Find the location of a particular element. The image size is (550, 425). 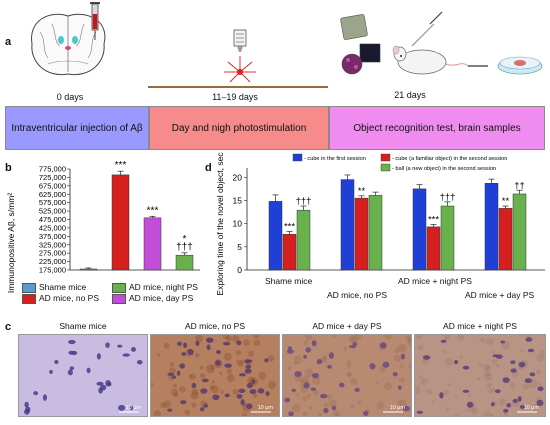

stage-recognition-test: Object recognition test, brain samples is located at coordinates (437, 128).